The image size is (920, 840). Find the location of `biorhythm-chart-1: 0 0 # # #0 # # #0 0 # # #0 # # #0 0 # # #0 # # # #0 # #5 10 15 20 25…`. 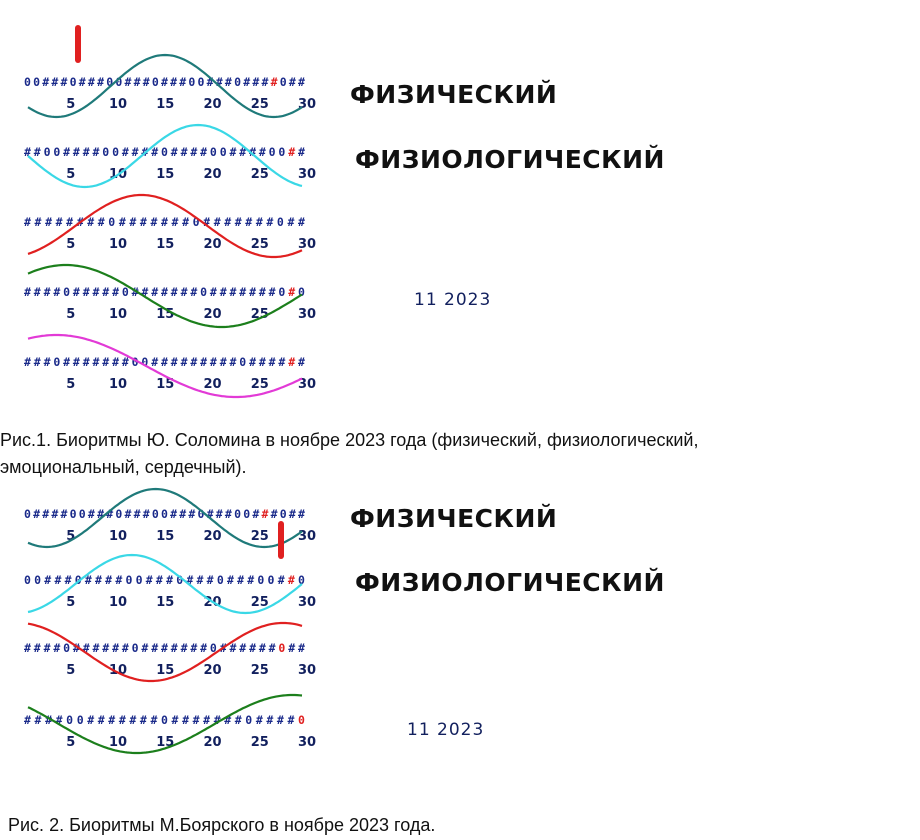

biorhythm-chart-1: 0 0 # # #0 # # #0 0 # # #0 # # #0 0 # # #0 # # # #0 # #5 10 15 20 25… is located at coordinates (170, 212).